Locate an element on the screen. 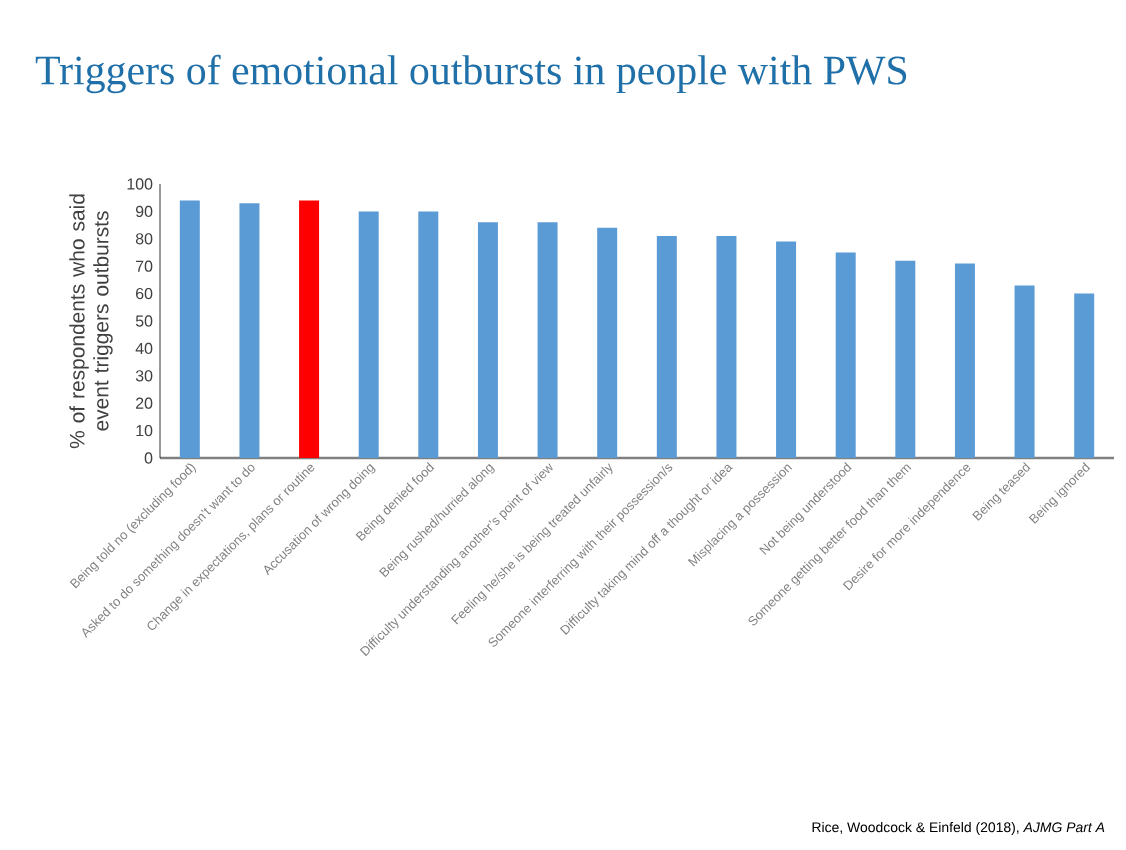  y-axis-title: % of respondents who said event triggers outbursts is located at coordinates (91, 321).